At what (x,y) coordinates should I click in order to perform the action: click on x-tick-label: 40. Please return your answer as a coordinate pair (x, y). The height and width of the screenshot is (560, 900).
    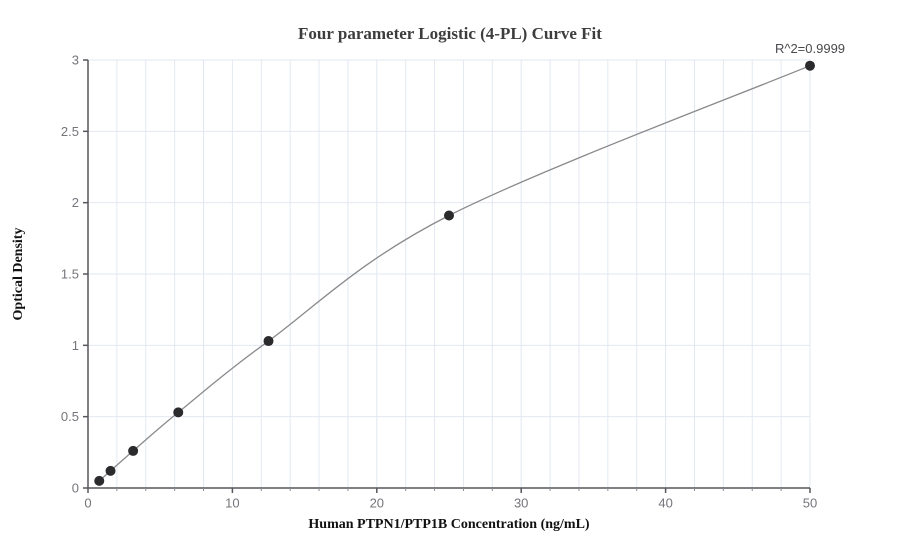
    Looking at the image, I should click on (665, 503).